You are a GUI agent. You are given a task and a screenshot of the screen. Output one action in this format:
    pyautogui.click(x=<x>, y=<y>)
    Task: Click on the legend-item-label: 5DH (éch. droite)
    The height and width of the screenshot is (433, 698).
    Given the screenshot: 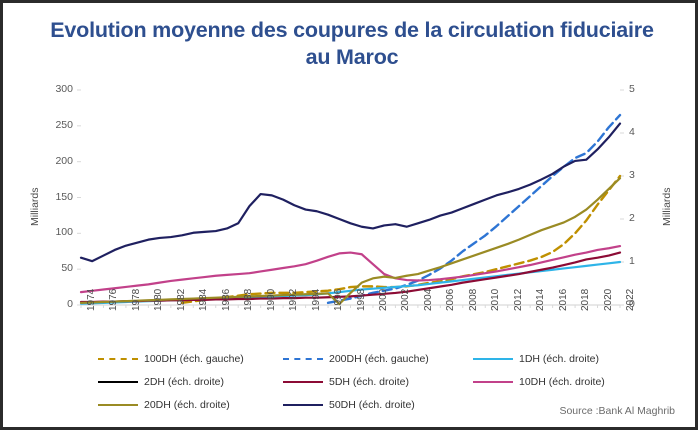 What is the action you would take?
    pyautogui.click(x=369, y=381)
    